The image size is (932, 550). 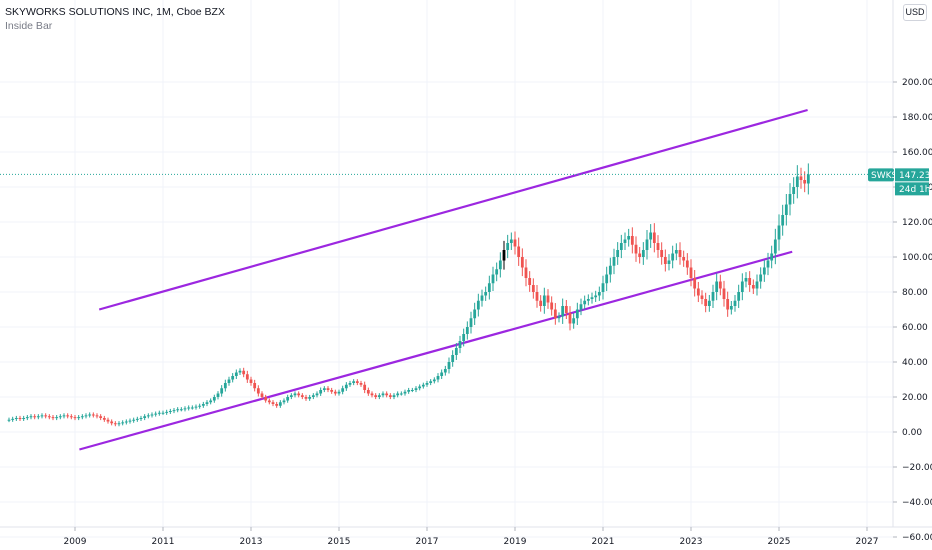 I want to click on symbol-tag-label: SWKS, so click(x=884, y=176).